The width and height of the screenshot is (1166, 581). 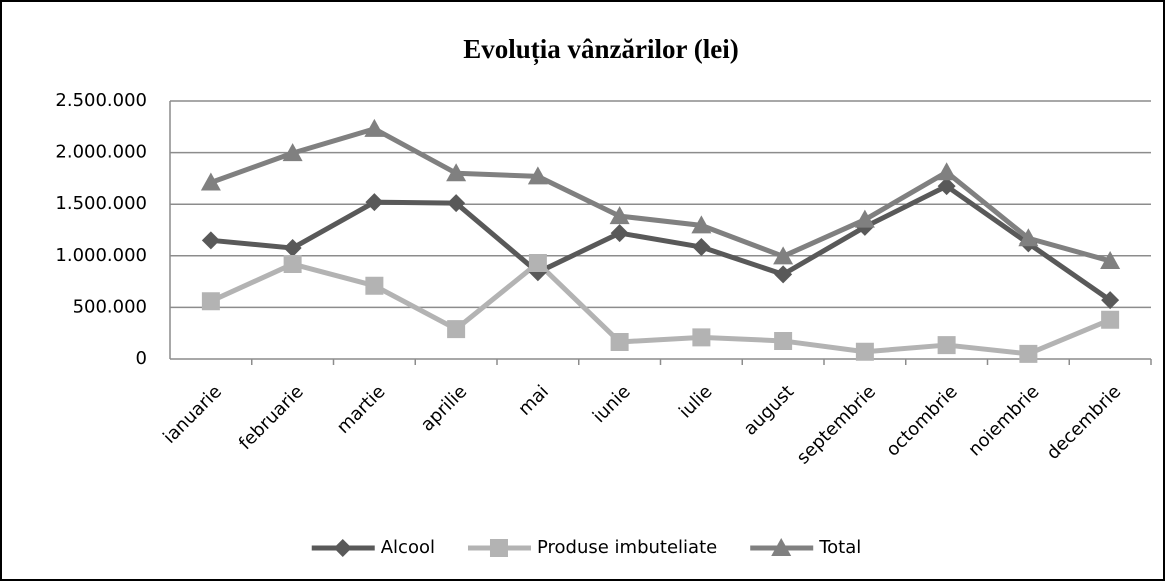 What do you see at coordinates (408, 547) in the screenshot?
I see `legend-label: Alcool` at bounding box center [408, 547].